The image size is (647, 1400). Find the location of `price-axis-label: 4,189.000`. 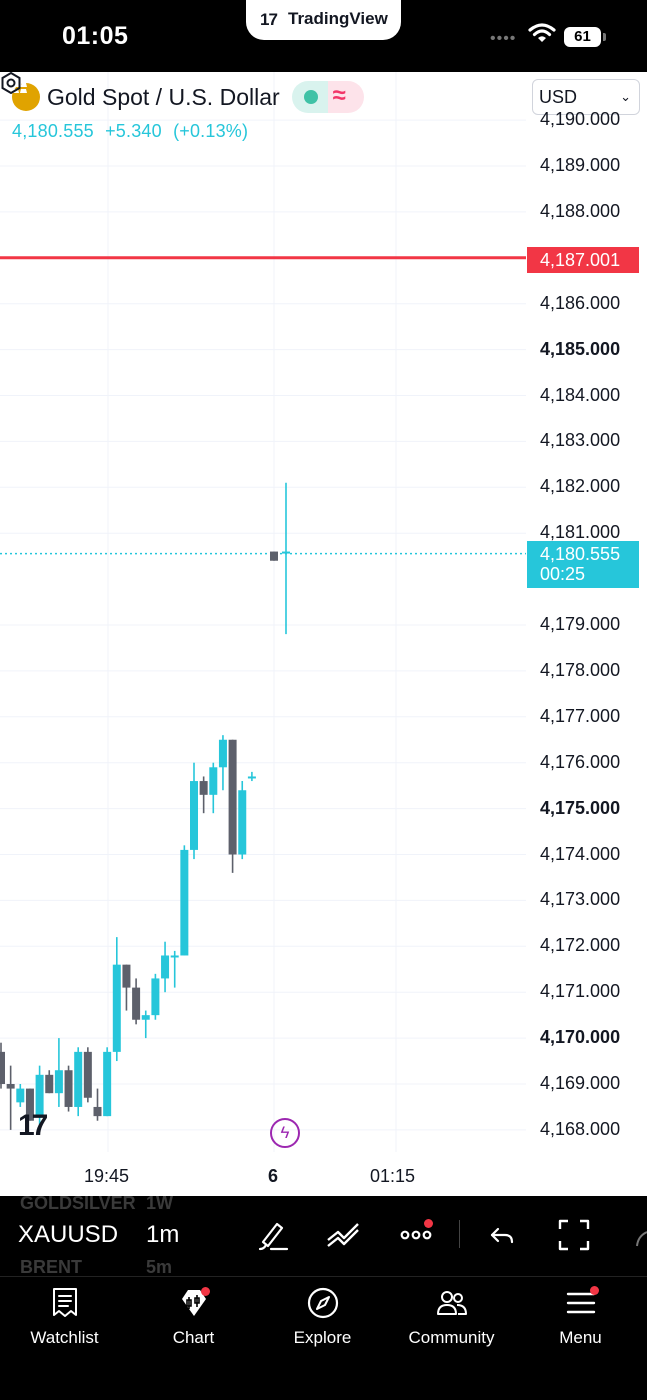

price-axis-label: 4,189.000 is located at coordinates (580, 165).